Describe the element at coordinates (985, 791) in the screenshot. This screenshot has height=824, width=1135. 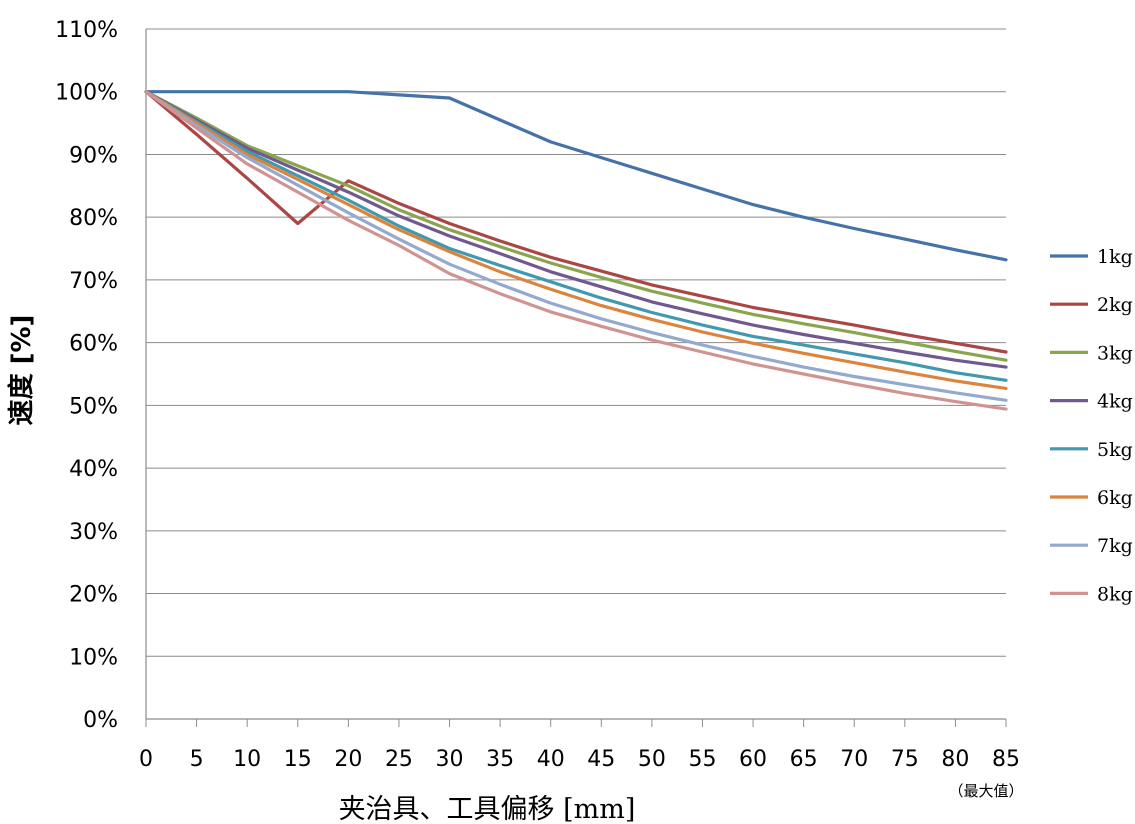
I see `x-max-note: （最大值）` at that location.